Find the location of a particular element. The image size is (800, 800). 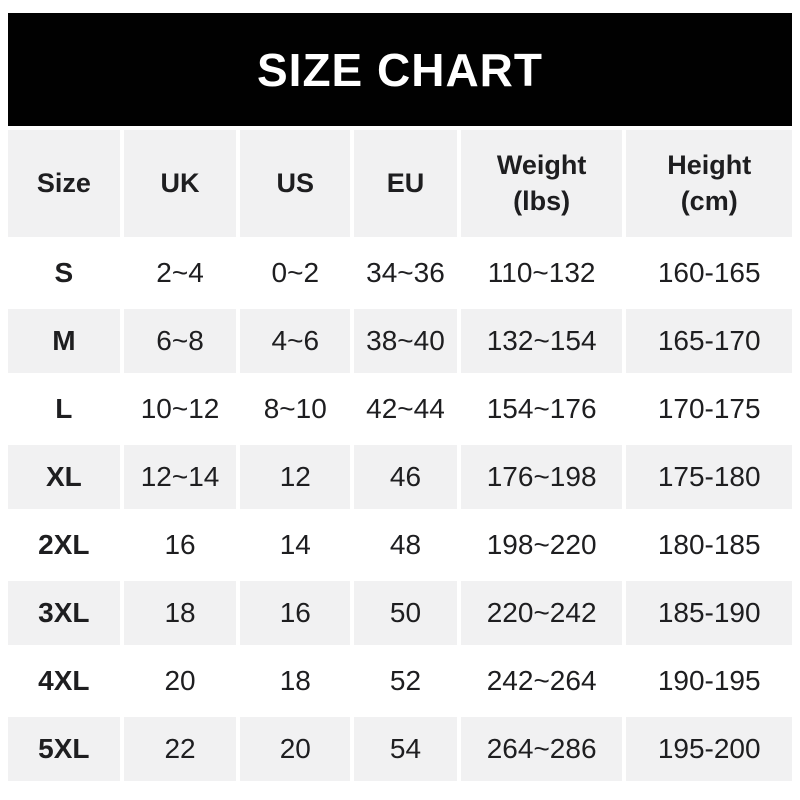

cell-uk-2xl: 16 is located at coordinates (180, 545).